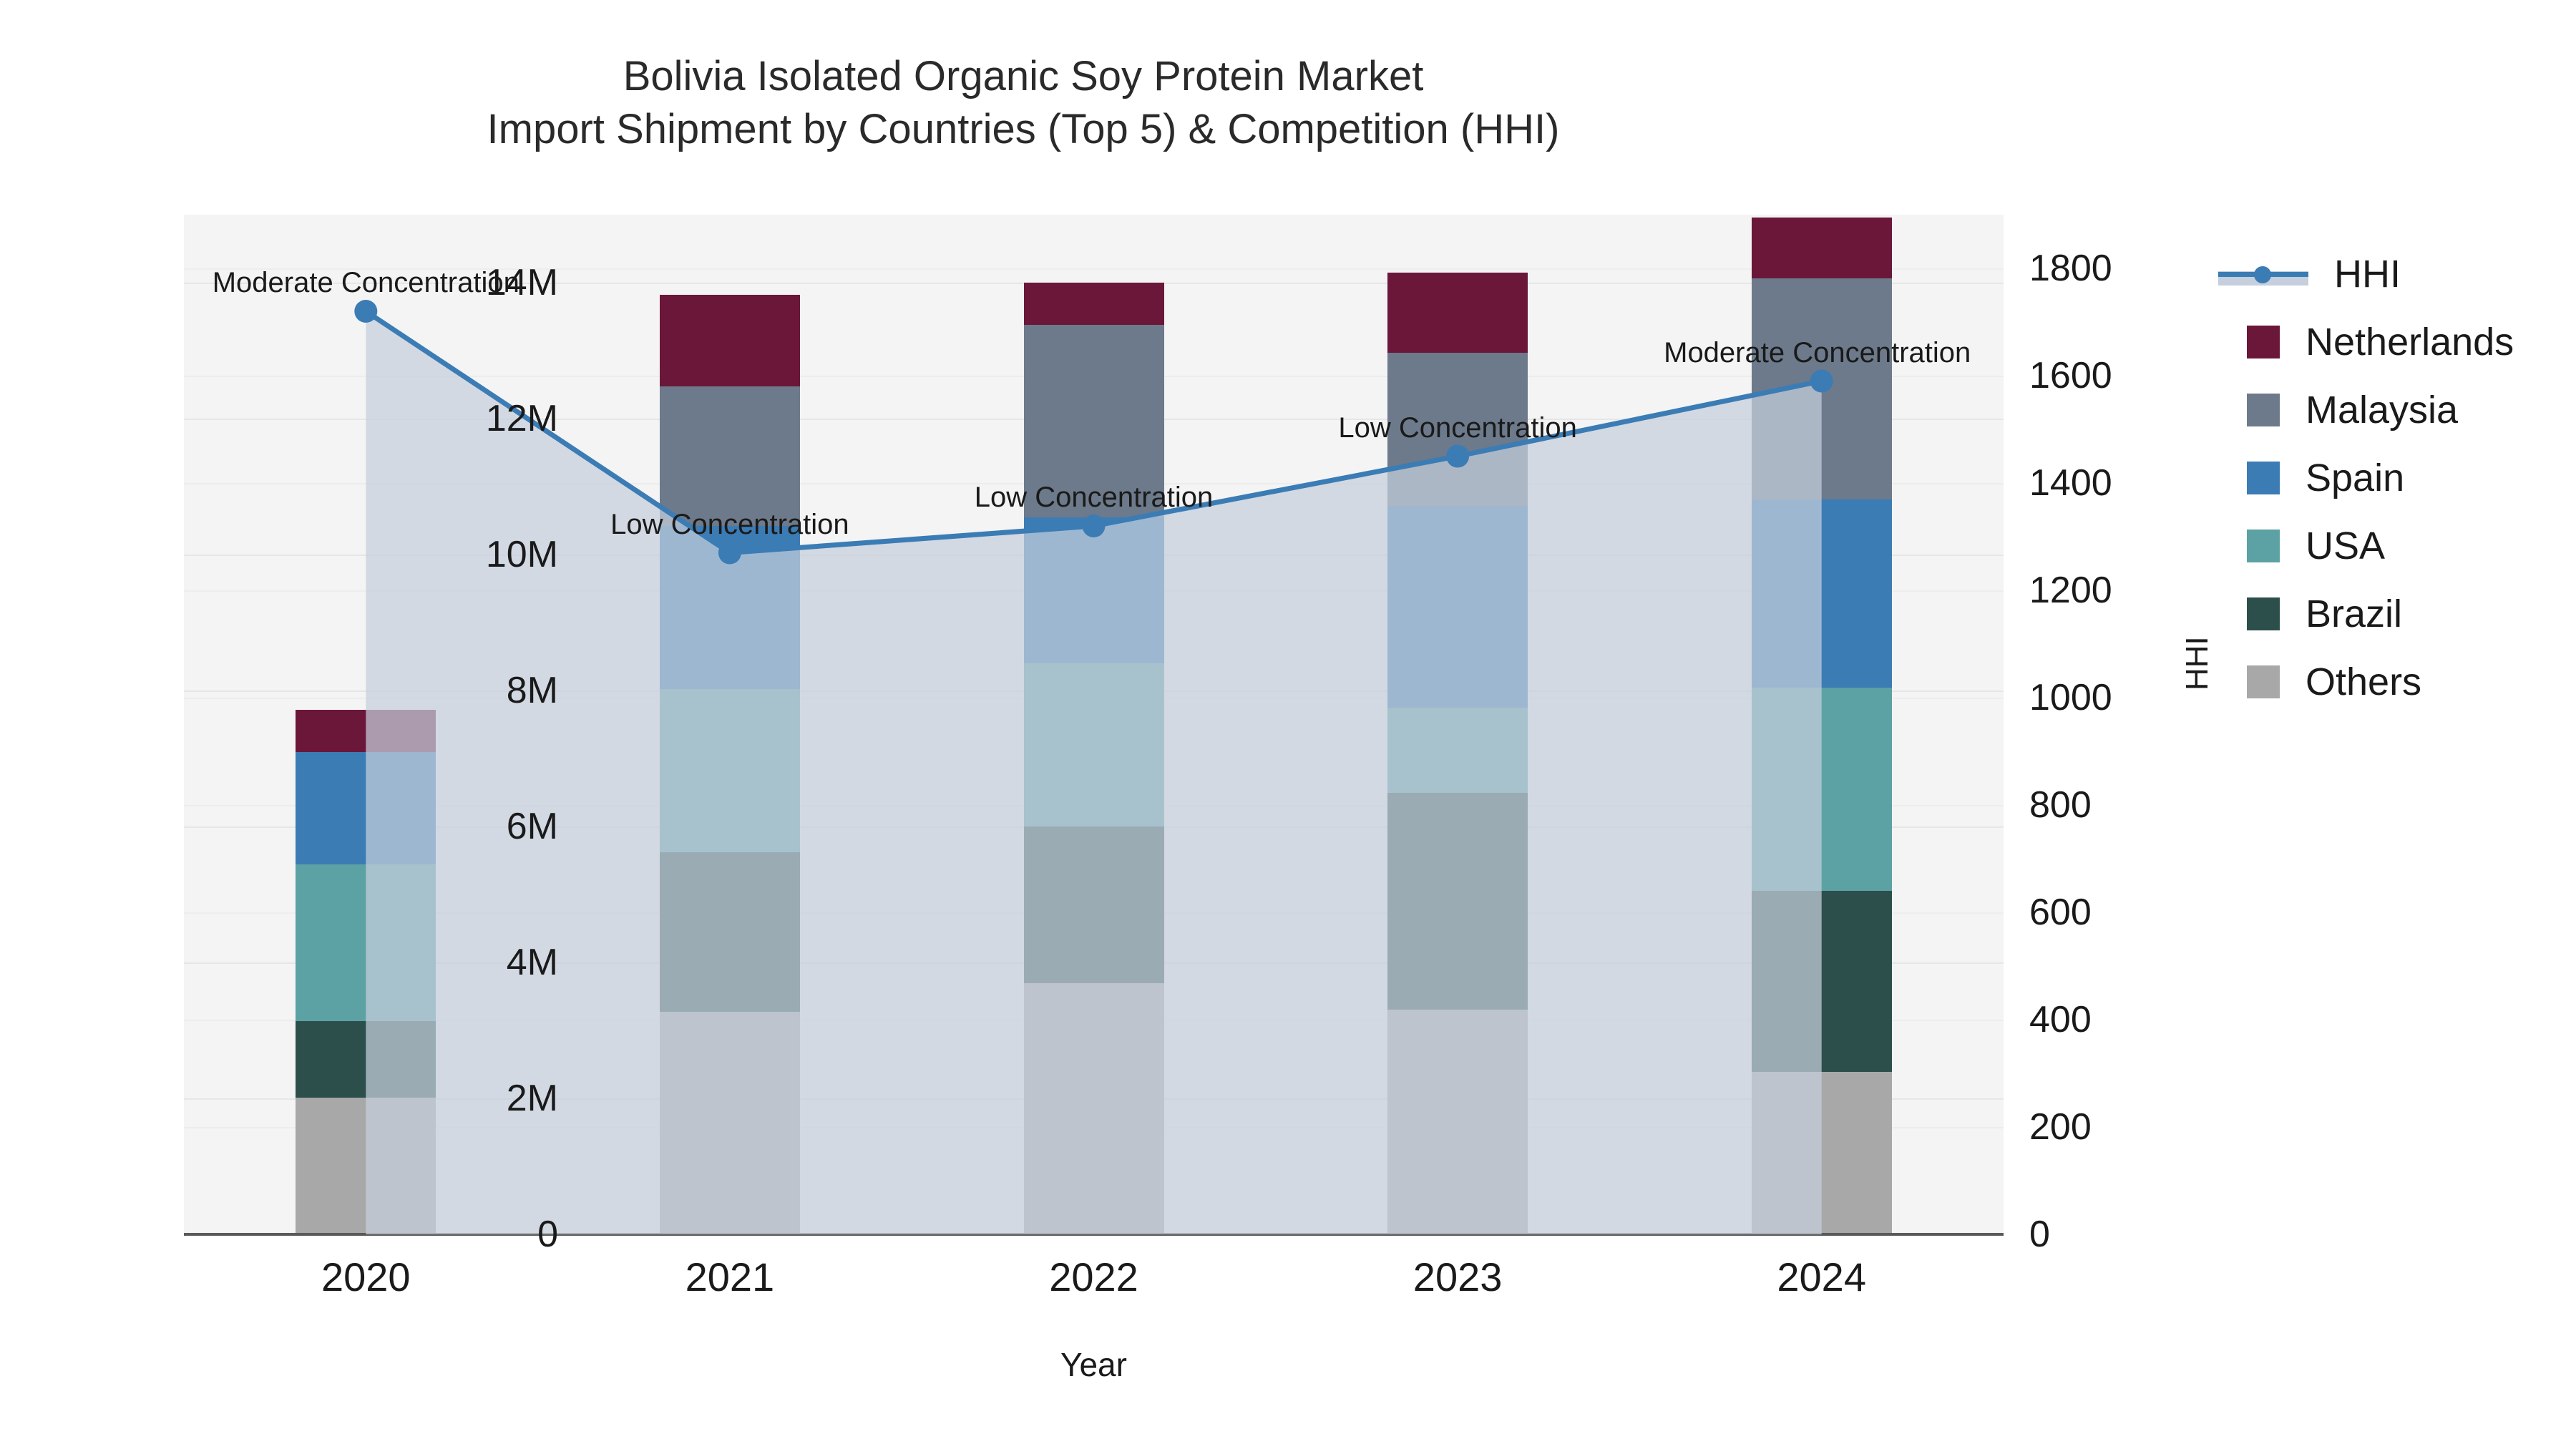 This screenshot has height=1449, width=2576. Describe the element at coordinates (2355, 478) in the screenshot. I see `legend-item-label: Spain` at that location.